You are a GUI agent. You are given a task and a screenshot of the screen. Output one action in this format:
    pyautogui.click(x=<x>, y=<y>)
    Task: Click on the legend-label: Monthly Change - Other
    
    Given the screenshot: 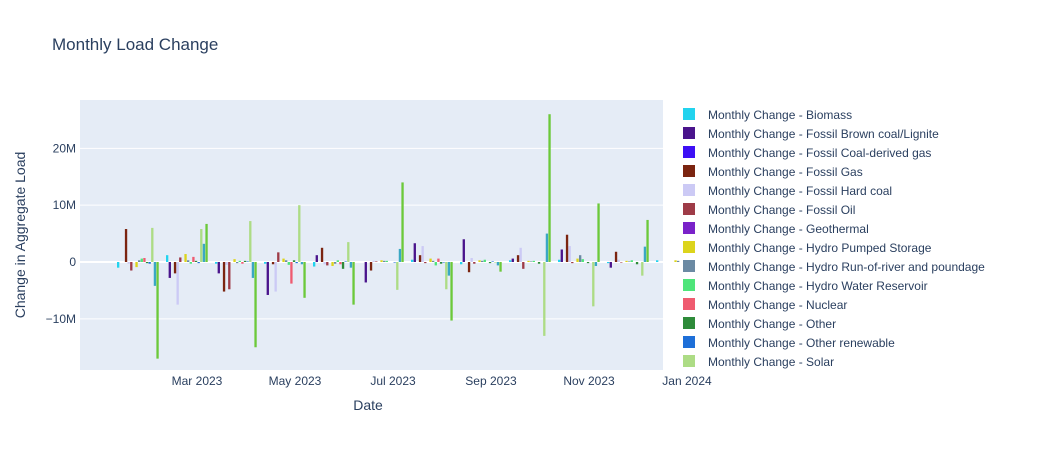 What is the action you would take?
    pyautogui.click(x=772, y=324)
    